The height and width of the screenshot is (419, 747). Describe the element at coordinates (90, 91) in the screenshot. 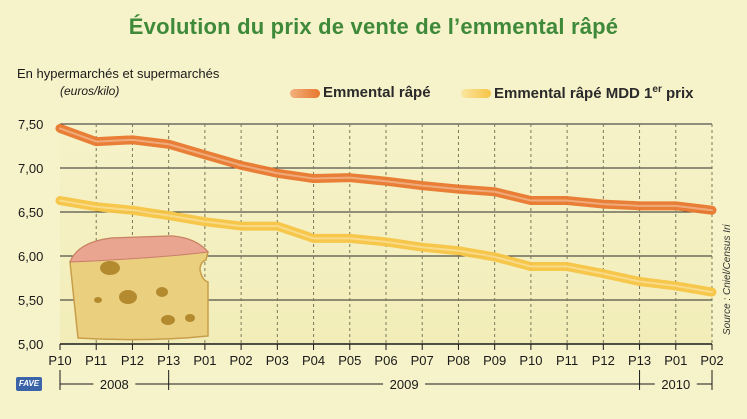

I see `y-axis-unit: (euros/kilo)` at that location.